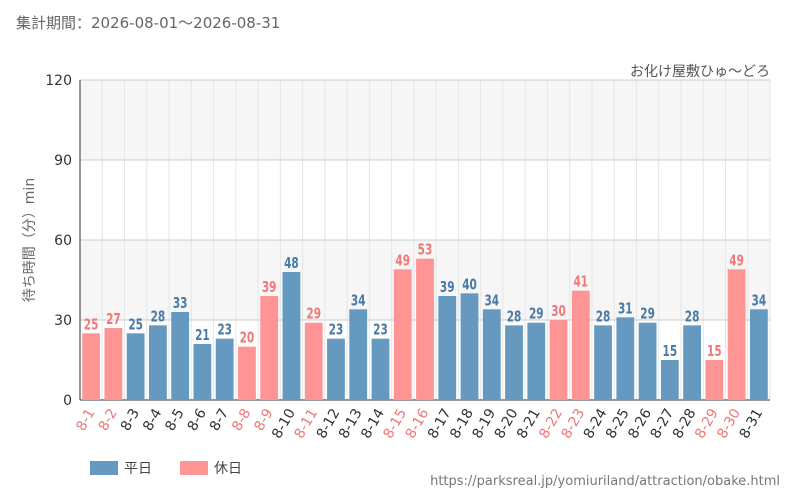 This screenshot has width=800, height=500. Describe the element at coordinates (625, 309) in the screenshot. I see `value-label: 31` at that location.